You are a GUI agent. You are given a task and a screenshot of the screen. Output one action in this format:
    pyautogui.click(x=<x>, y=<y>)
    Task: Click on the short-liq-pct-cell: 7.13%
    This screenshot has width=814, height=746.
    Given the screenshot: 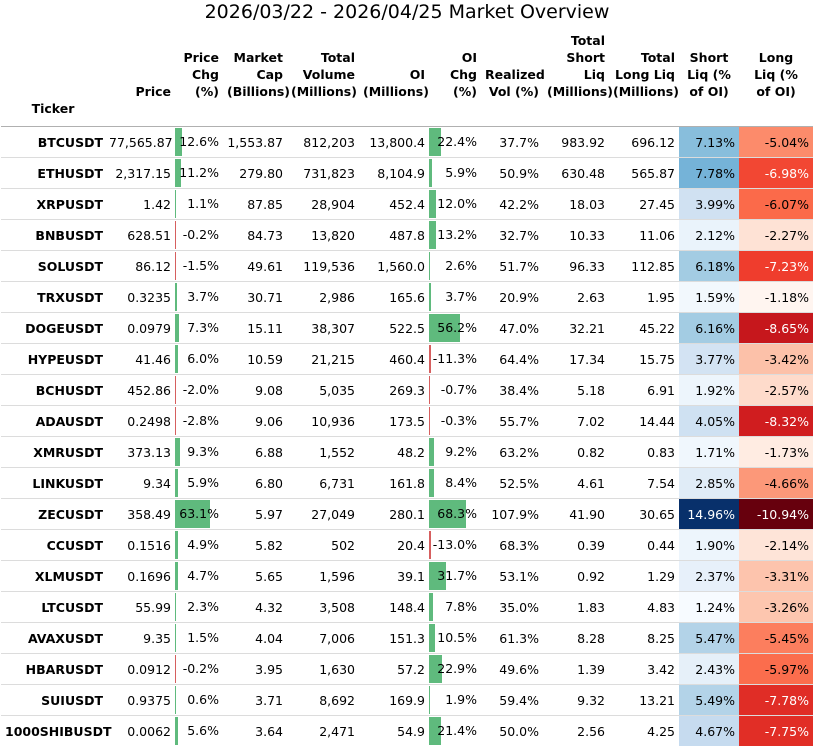 What is the action you would take?
    pyautogui.click(x=709, y=142)
    